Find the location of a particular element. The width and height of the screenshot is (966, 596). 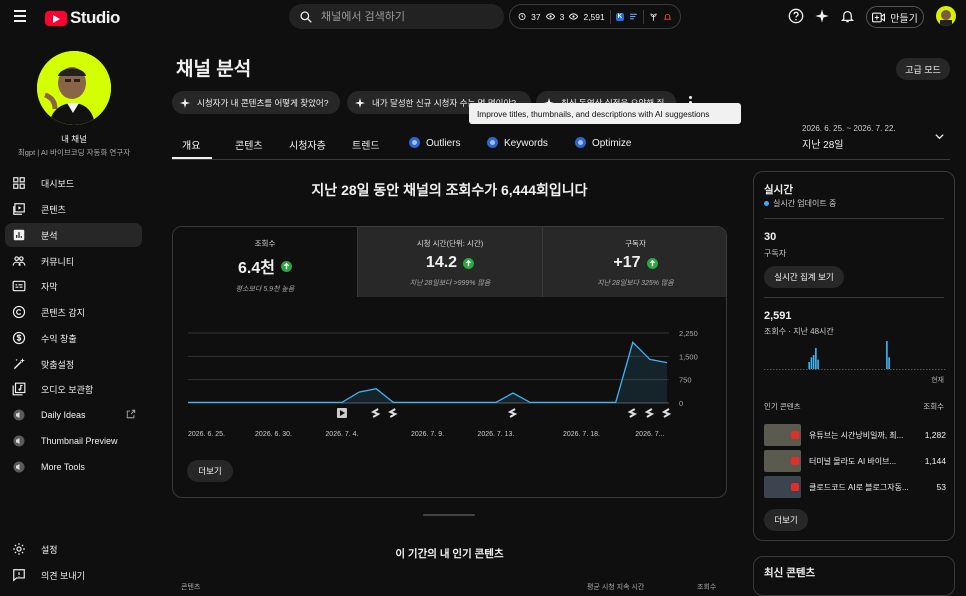

search-bar is located at coordinates (396, 16).